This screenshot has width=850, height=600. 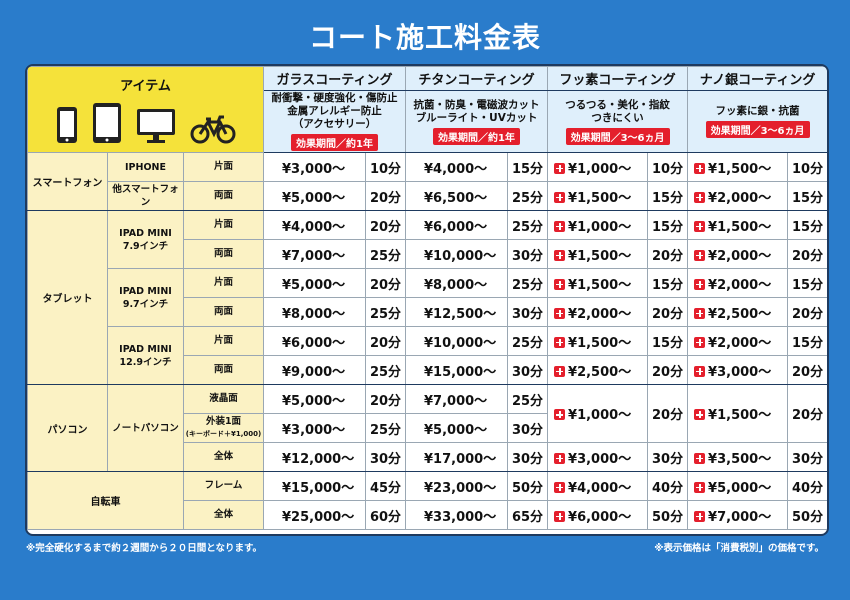 What do you see at coordinates (318, 488) in the screenshot?
I see `price-value: ¥15,000〜` at bounding box center [318, 488].